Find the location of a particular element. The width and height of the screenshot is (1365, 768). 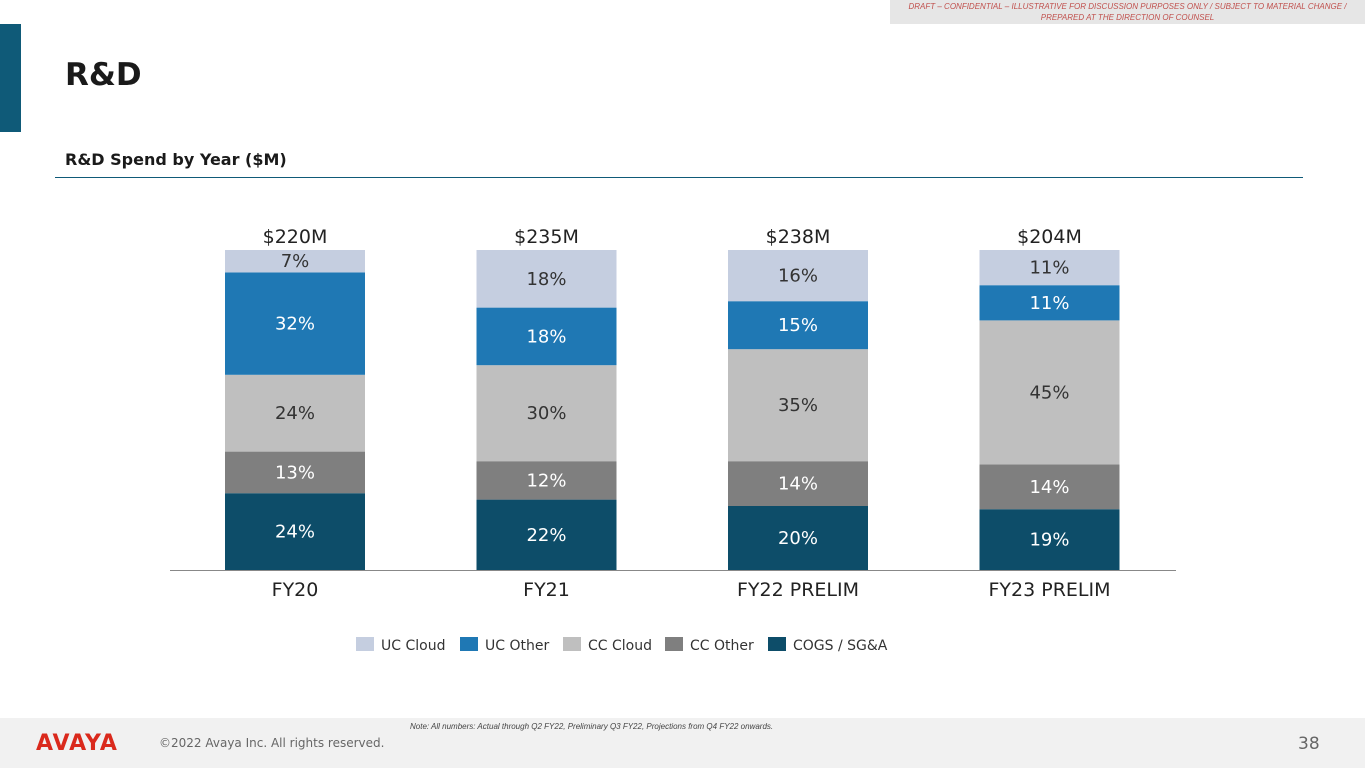

subtitle-divider is located at coordinates (679, 177).